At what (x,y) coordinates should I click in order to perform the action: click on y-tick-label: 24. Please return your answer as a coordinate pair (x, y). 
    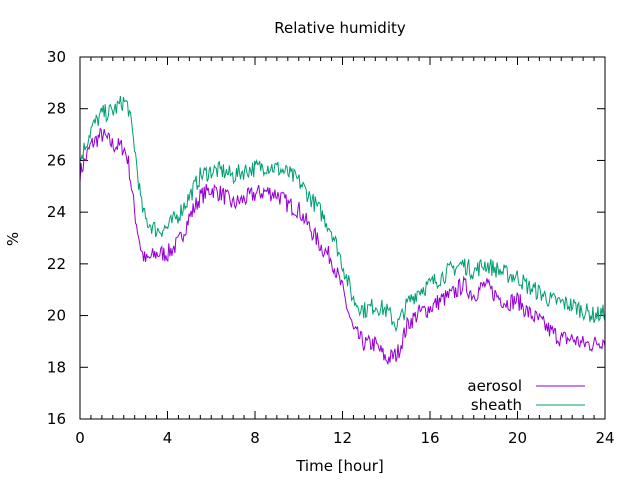
    Looking at the image, I should click on (56, 212).